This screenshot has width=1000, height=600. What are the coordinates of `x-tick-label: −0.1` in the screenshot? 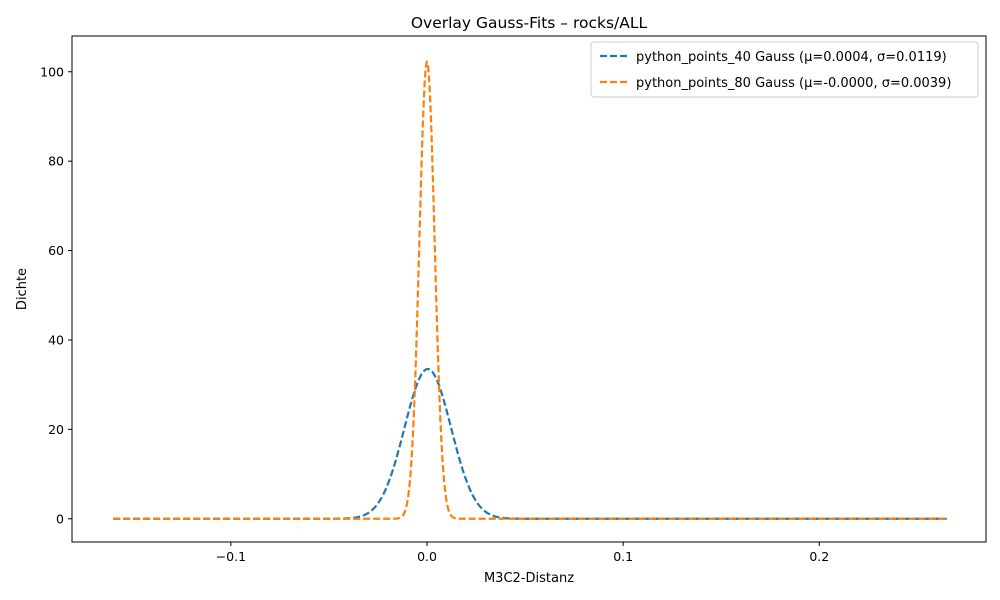 It's located at (231, 556).